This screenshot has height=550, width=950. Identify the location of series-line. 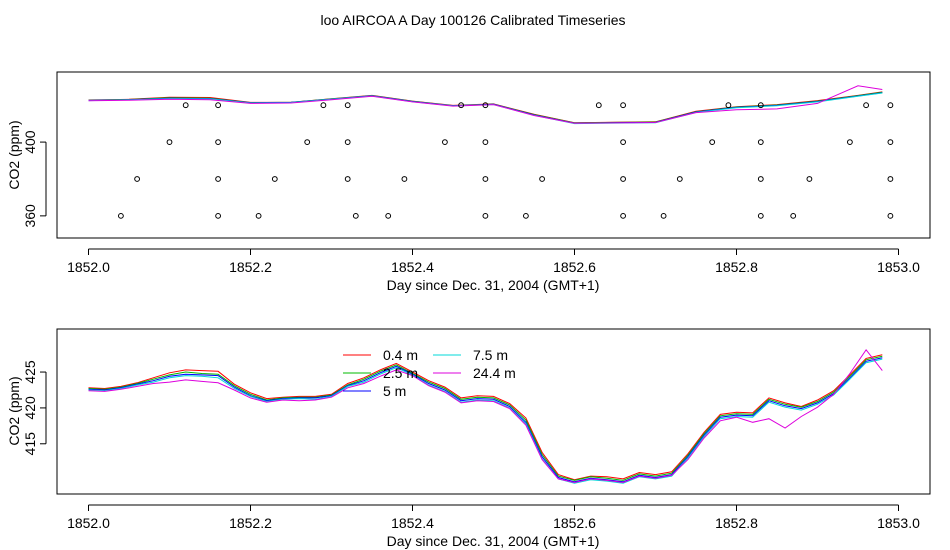
(485, 104).